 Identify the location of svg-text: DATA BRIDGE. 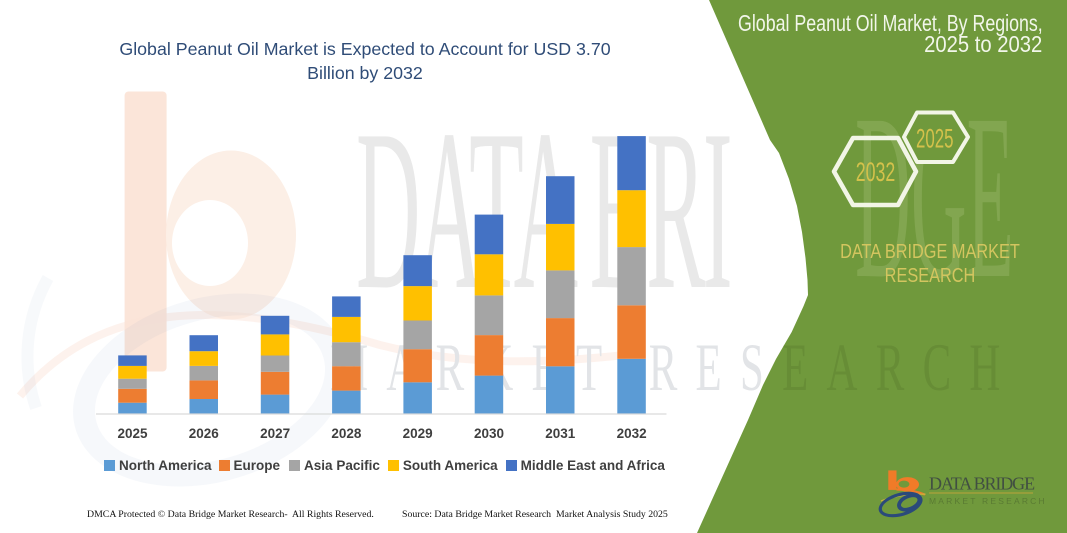
(982, 484).